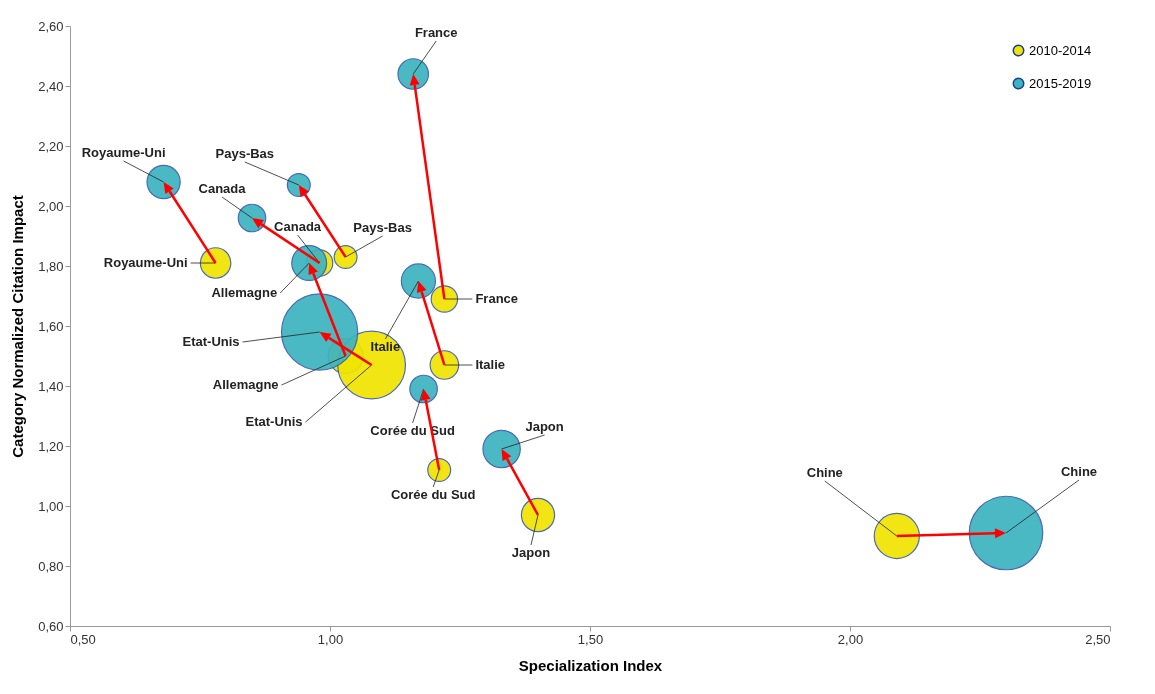 This screenshot has width=1155, height=694. I want to click on annotation: Corée du Sud, so click(433, 494).